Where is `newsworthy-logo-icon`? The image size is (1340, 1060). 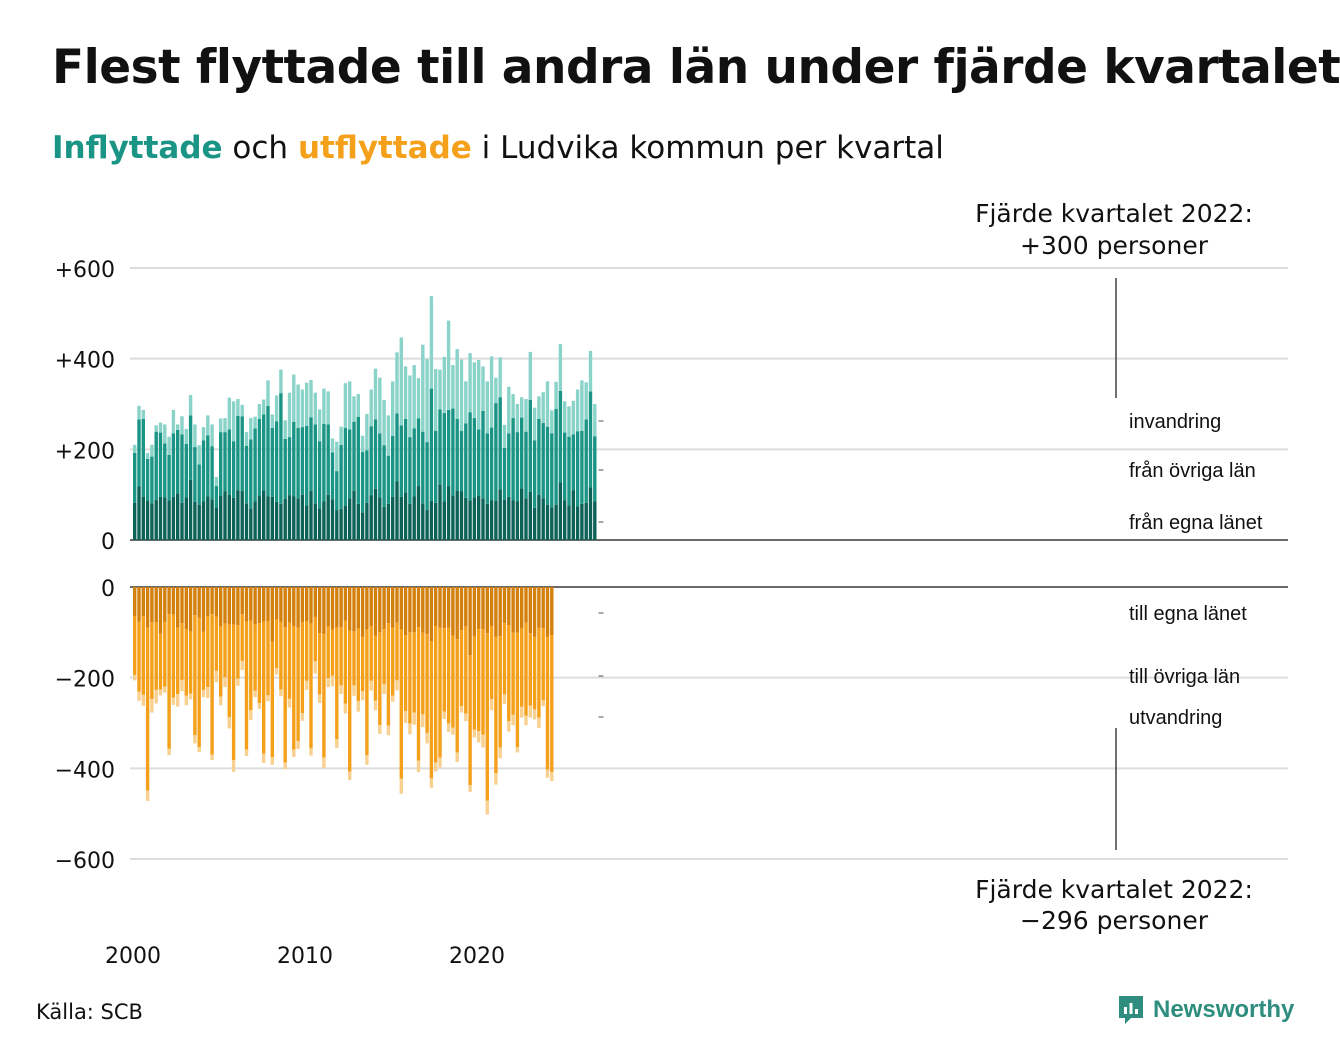
newsworthy-logo-icon is located at coordinates (1131, 1010).